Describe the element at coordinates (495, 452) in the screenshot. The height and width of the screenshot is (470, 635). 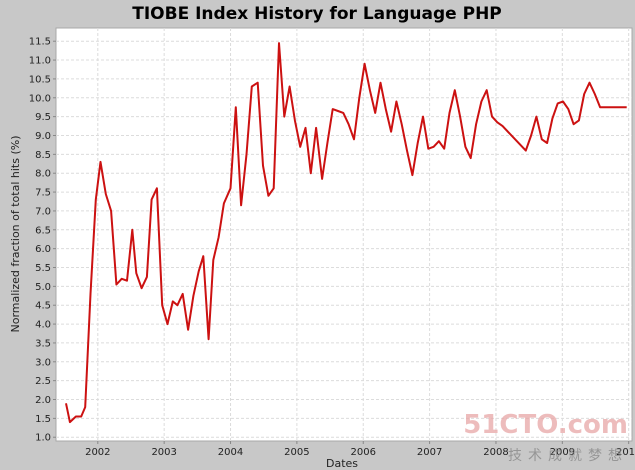
I see `x-tick-label: 2008` at that location.